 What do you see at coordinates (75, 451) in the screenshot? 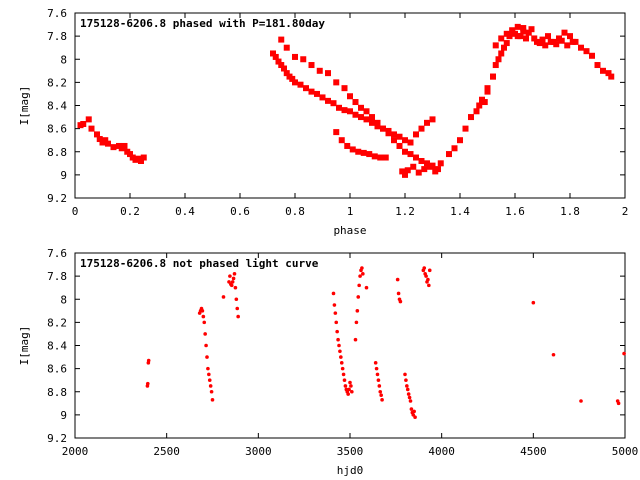
I see `x-tick-label: 2000` at bounding box center [75, 451].